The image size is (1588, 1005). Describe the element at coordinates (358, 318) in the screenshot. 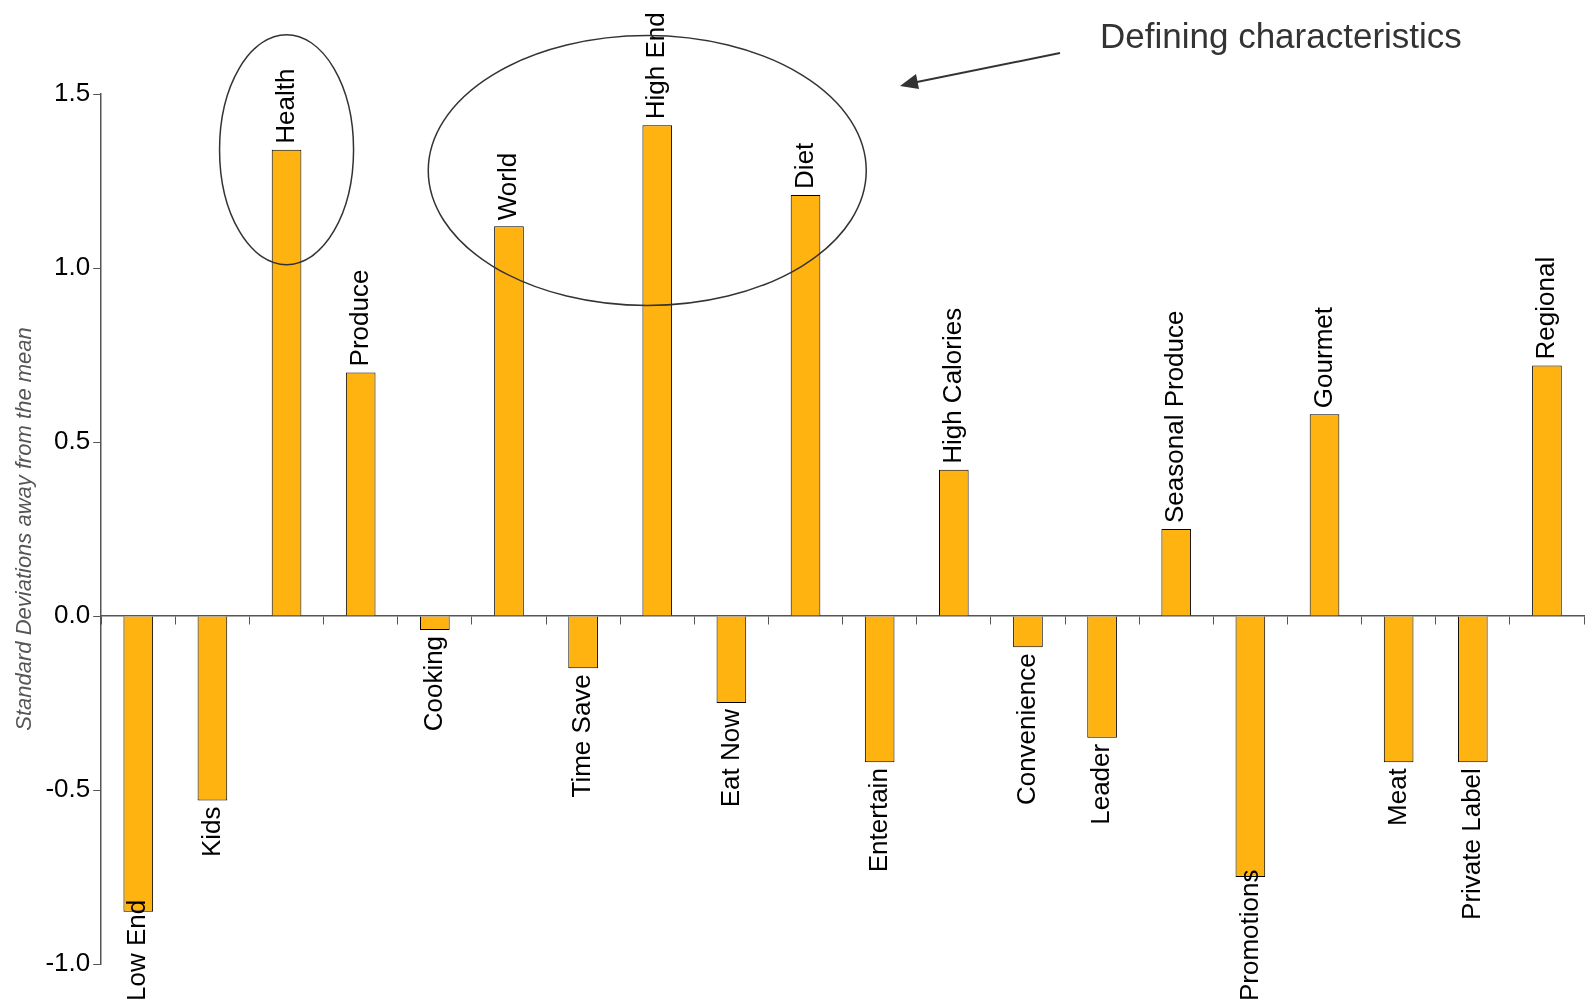

I see `x-tick-label: Produce` at that location.